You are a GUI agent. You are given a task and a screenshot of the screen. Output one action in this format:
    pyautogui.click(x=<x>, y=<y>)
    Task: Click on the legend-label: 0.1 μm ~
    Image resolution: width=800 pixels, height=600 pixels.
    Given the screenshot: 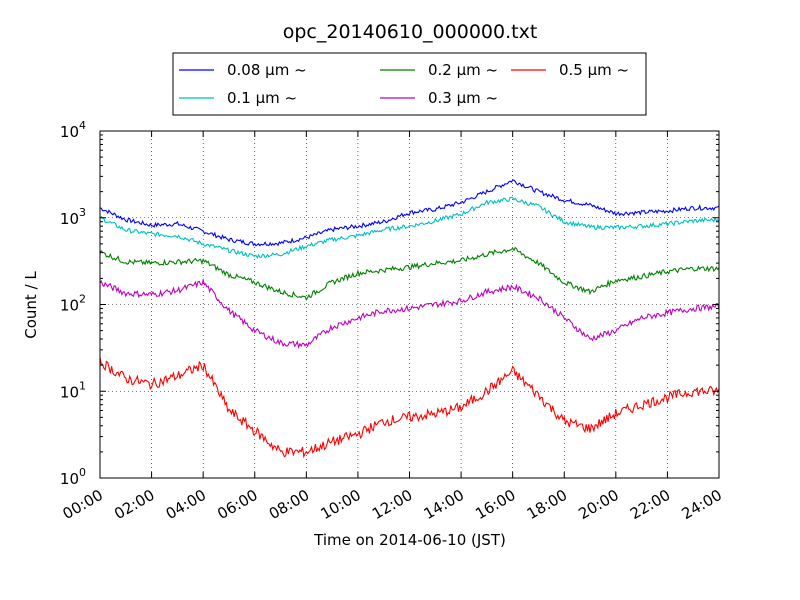 What is the action you would take?
    pyautogui.click(x=262, y=98)
    